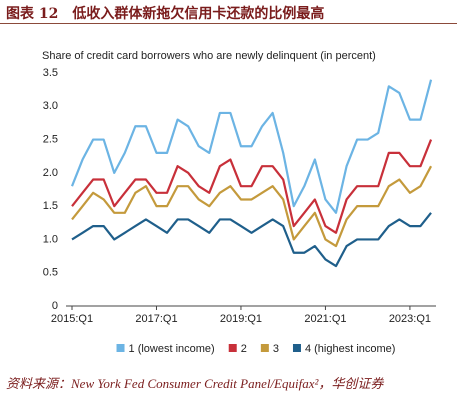 This screenshot has height=409, width=457. I want to click on figure-header: 图表 12 低收入群体新拖欠信用卡还款的比例最高, so click(165, 14).